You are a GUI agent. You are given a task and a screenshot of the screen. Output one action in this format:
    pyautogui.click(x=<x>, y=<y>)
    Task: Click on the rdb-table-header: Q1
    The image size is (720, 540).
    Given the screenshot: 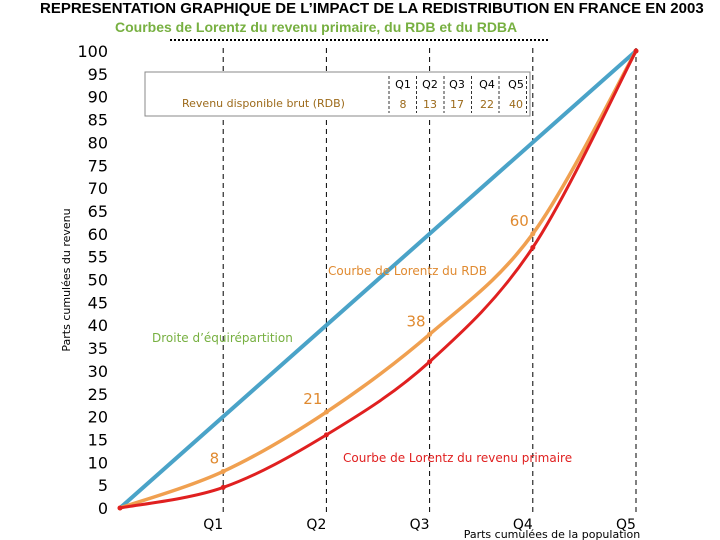 What is the action you would take?
    pyautogui.click(x=403, y=84)
    